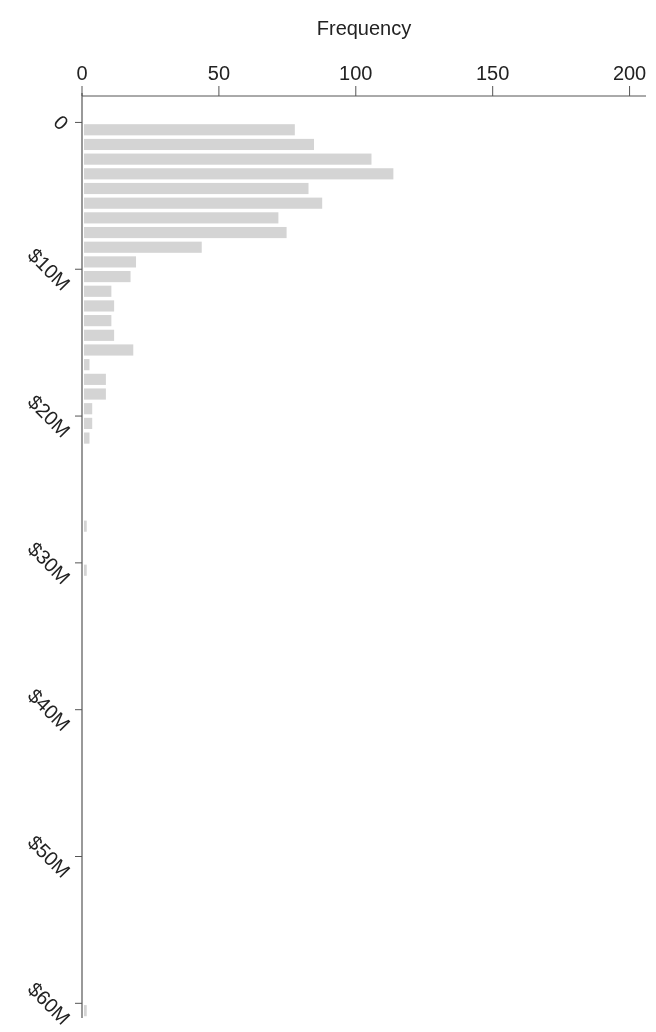  Describe the element at coordinates (629, 73) in the screenshot. I see `x-tick-label: 200` at that location.